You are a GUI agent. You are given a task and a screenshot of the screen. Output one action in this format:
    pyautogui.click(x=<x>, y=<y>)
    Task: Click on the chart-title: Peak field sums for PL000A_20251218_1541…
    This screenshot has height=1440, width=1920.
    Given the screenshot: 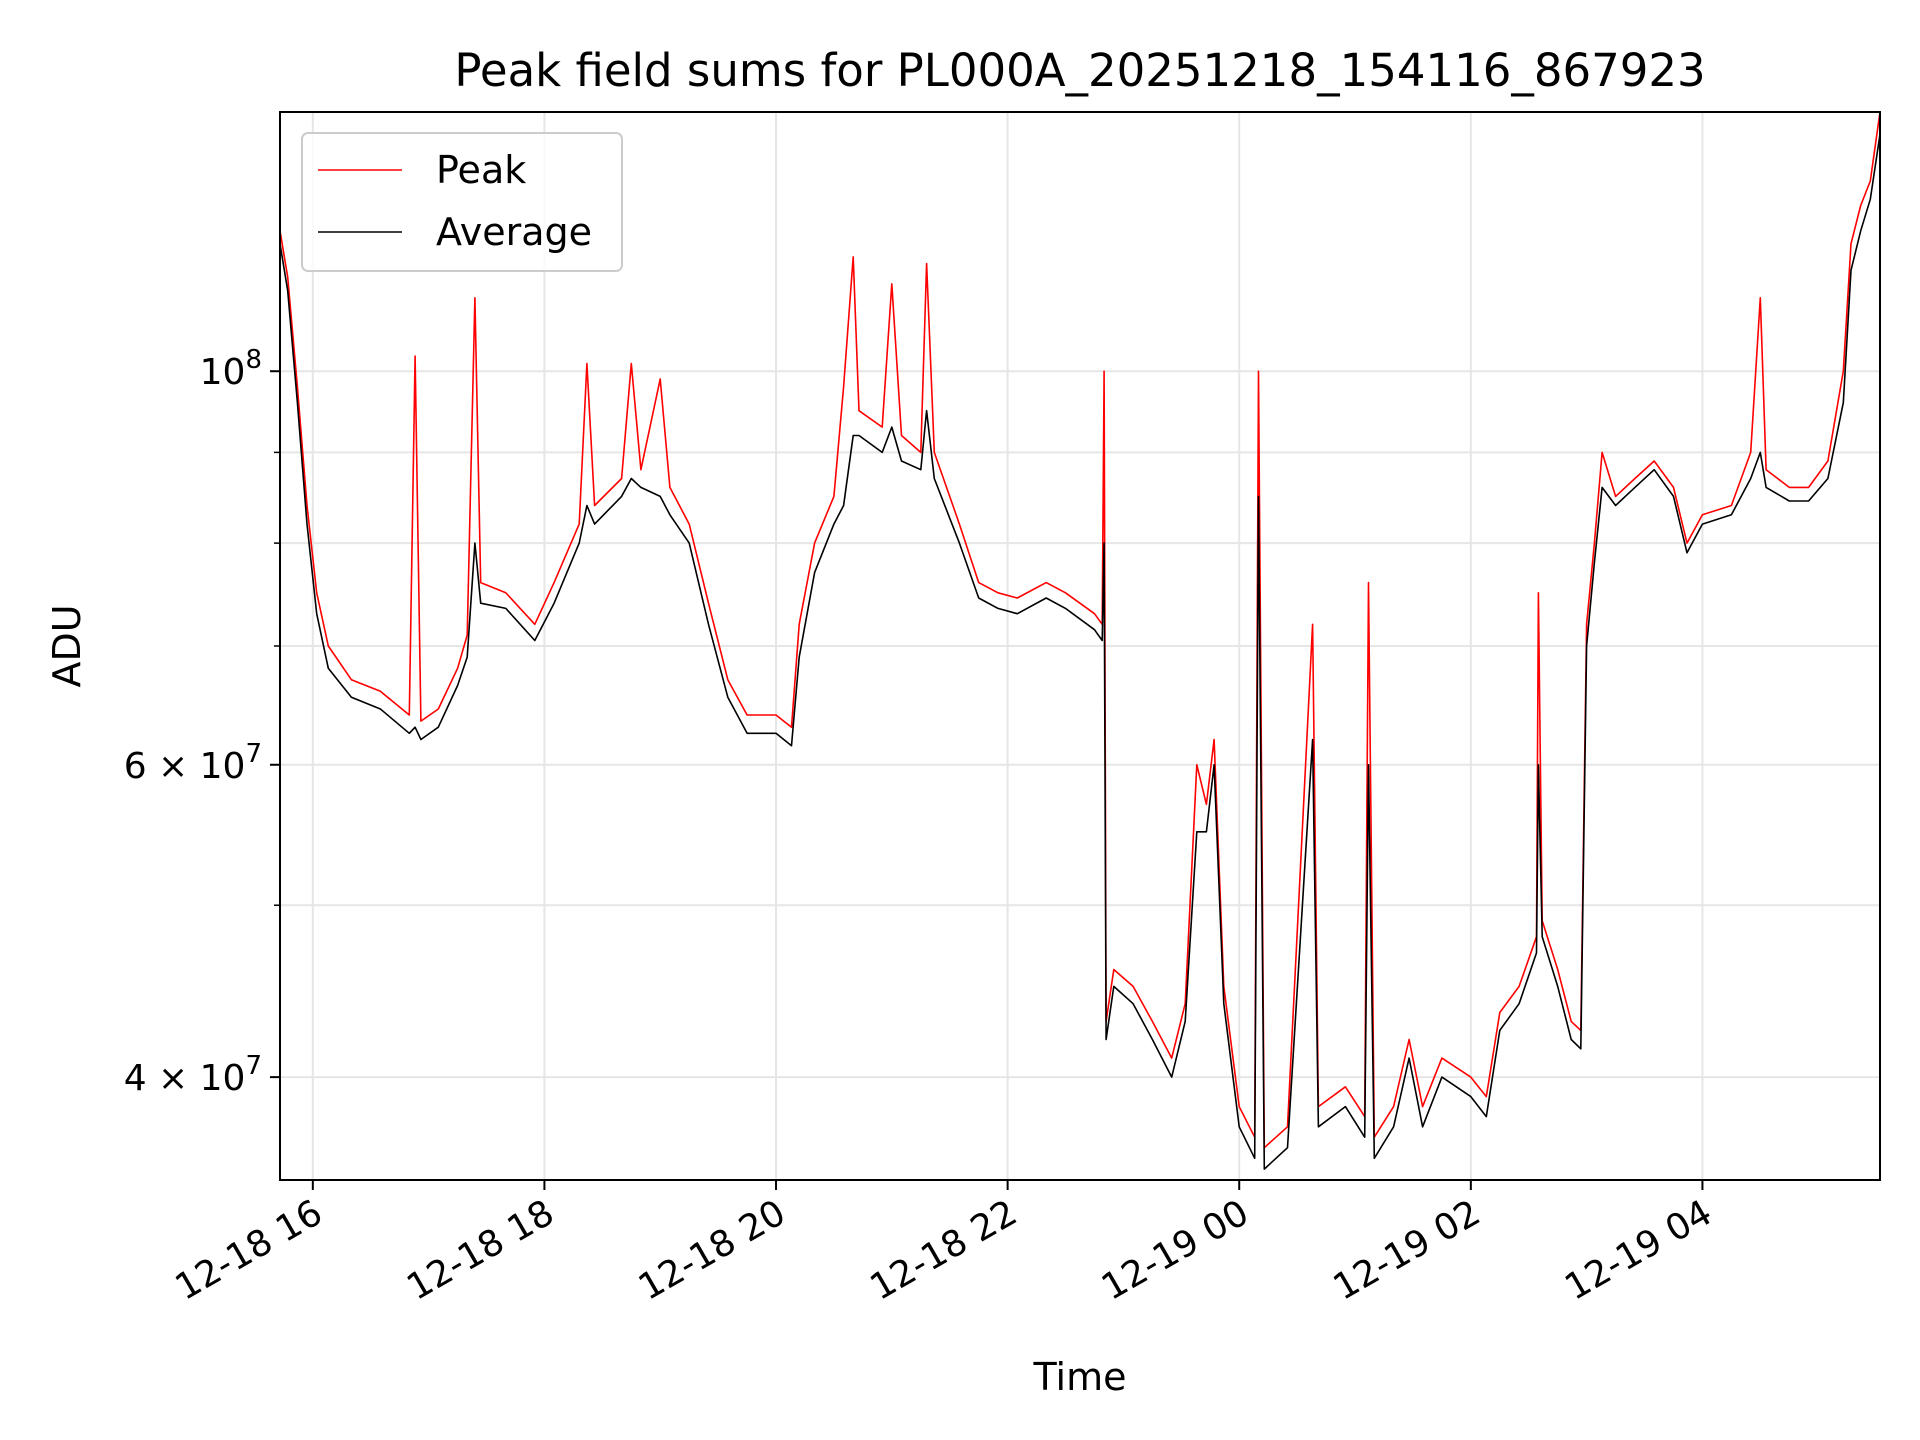 What is the action you would take?
    pyautogui.click(x=1079, y=70)
    